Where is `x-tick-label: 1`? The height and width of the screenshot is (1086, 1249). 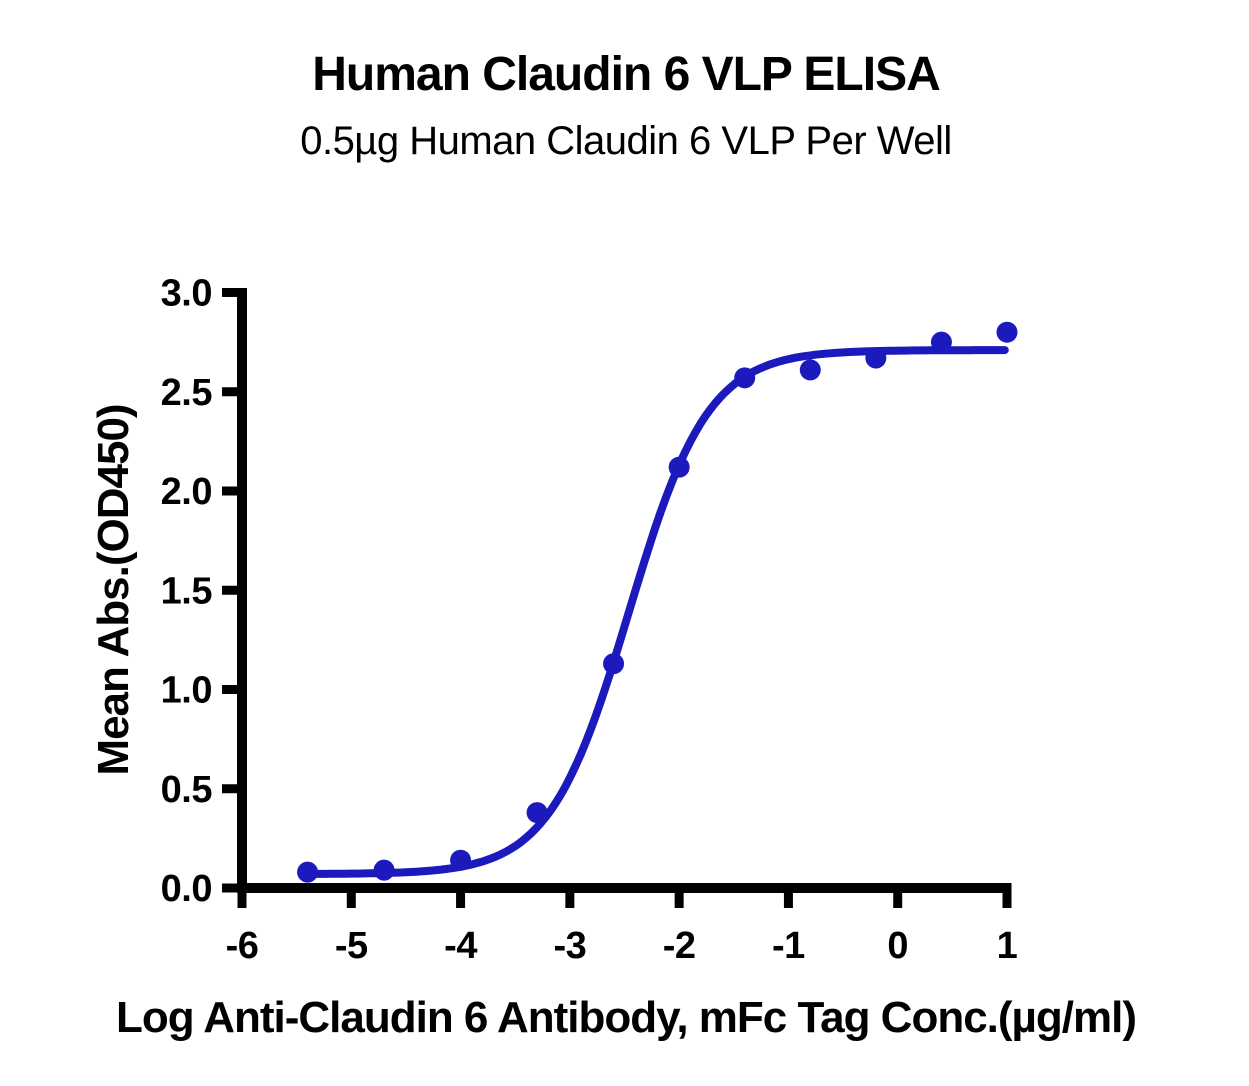 x-tick-label: 1 is located at coordinates (1007, 946).